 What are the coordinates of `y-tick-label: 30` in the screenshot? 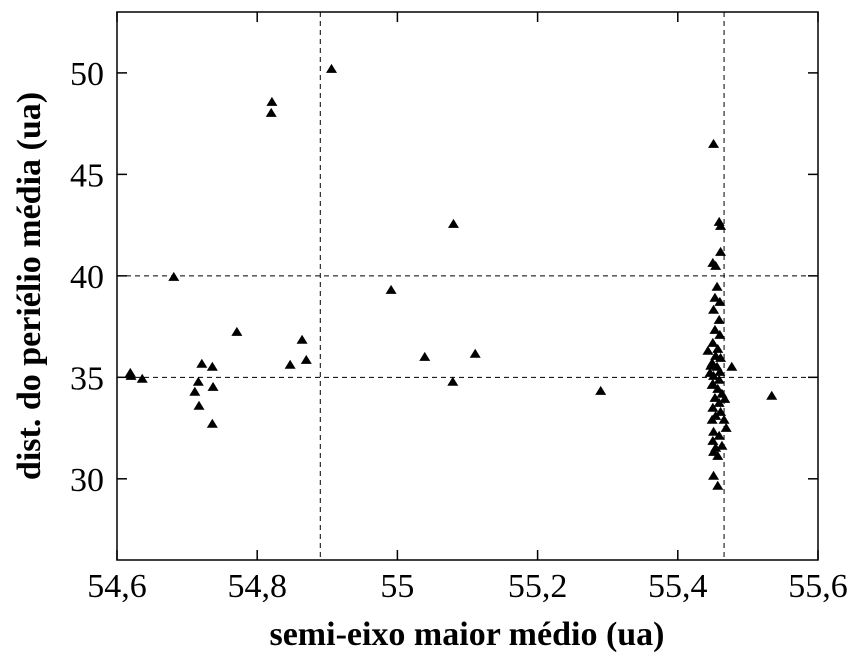 It's located at (87, 480).